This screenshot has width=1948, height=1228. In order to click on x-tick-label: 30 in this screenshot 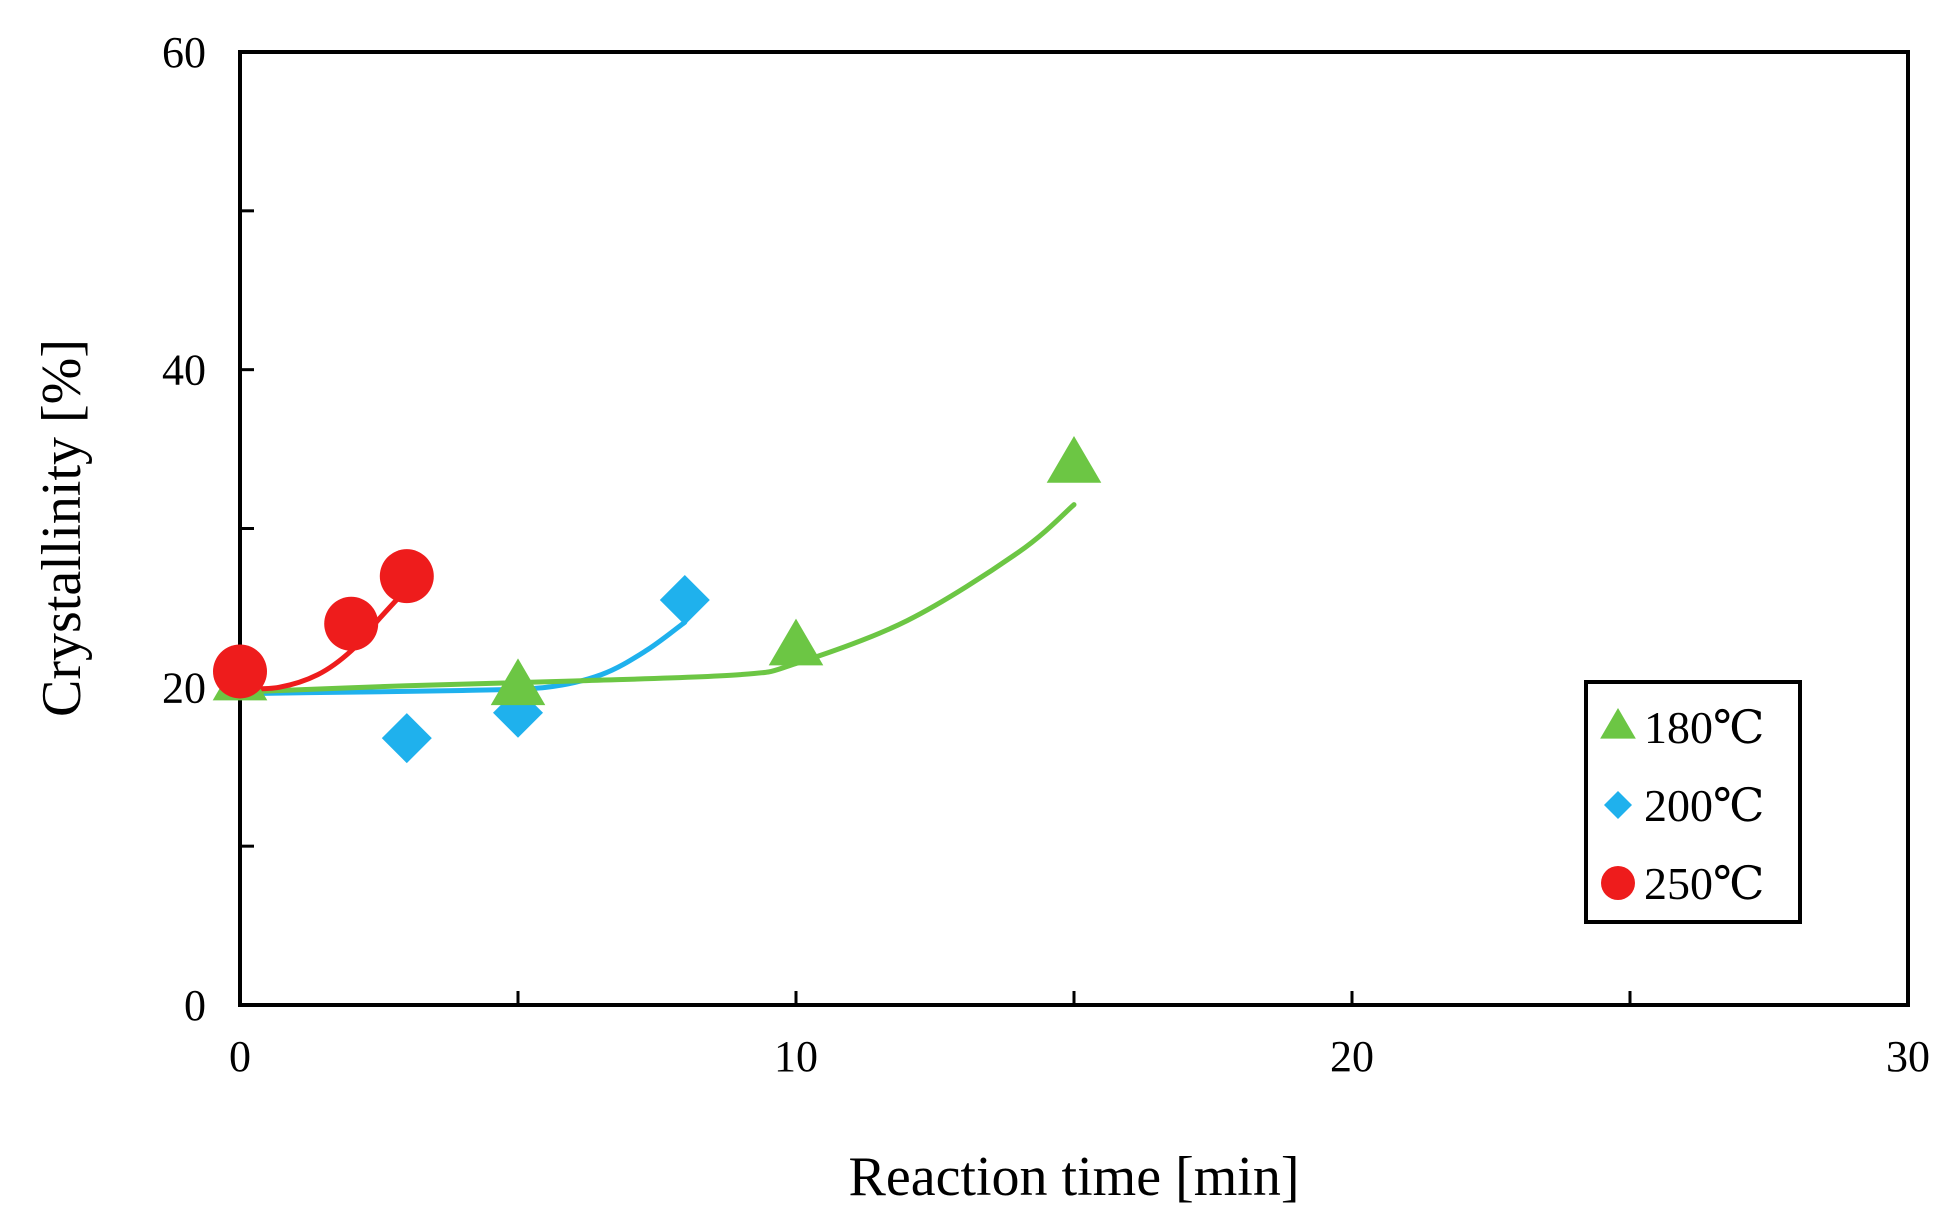, I will do `click(1908, 1056)`.